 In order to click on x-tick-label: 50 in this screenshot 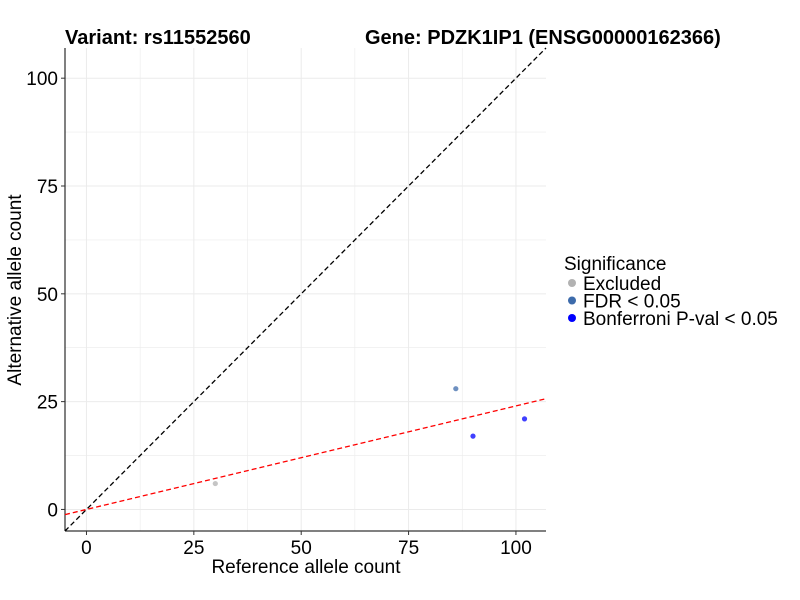, I will do `click(301, 548)`.